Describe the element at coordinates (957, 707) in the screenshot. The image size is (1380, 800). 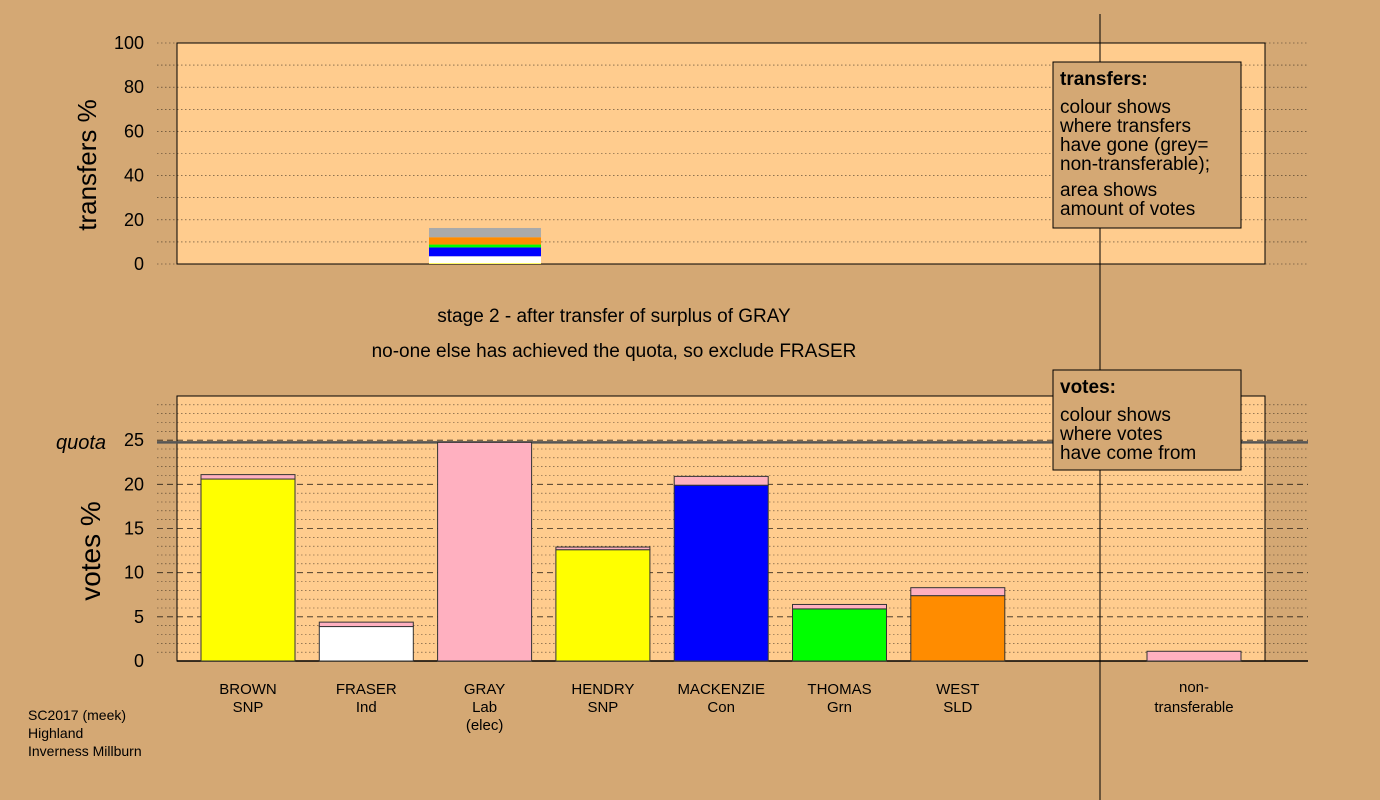
I see `candidate-party: SLD` at that location.